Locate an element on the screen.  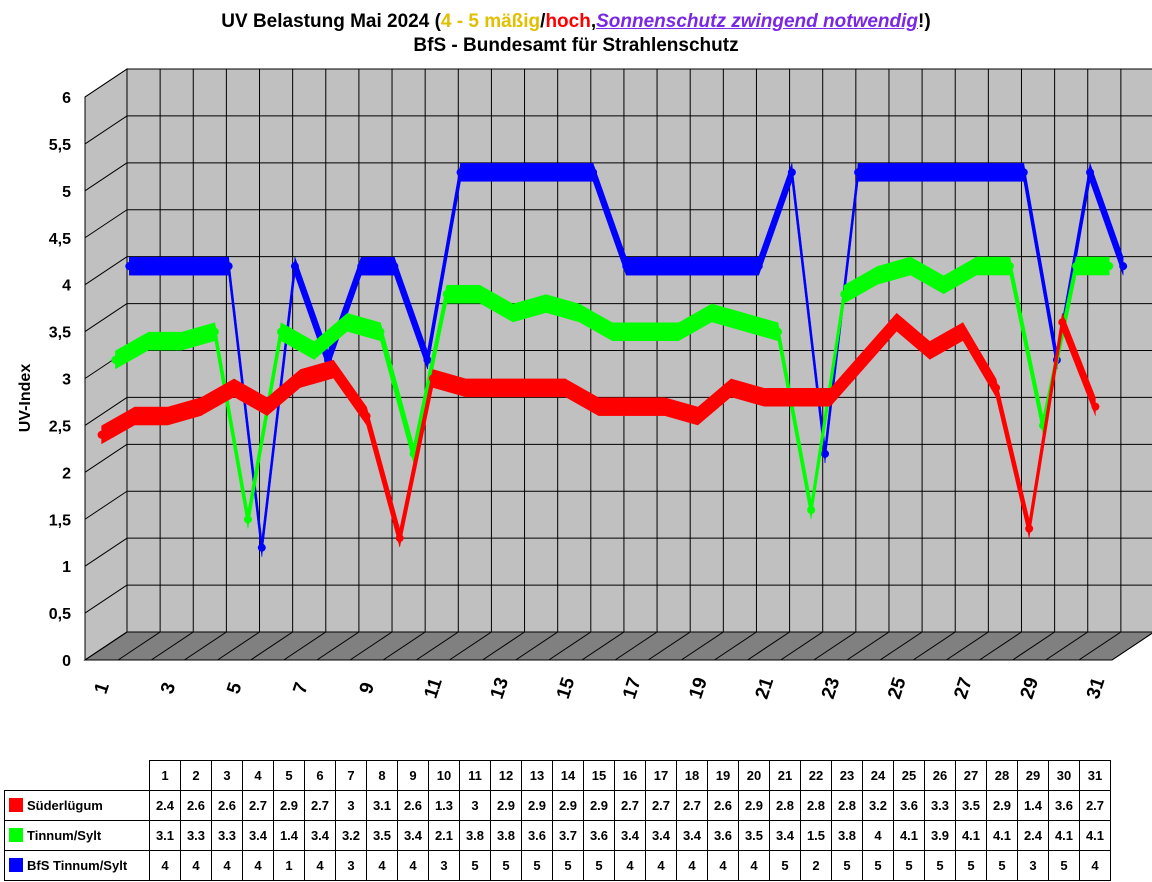
table-cell: 4.1 is located at coordinates (1002, 835).